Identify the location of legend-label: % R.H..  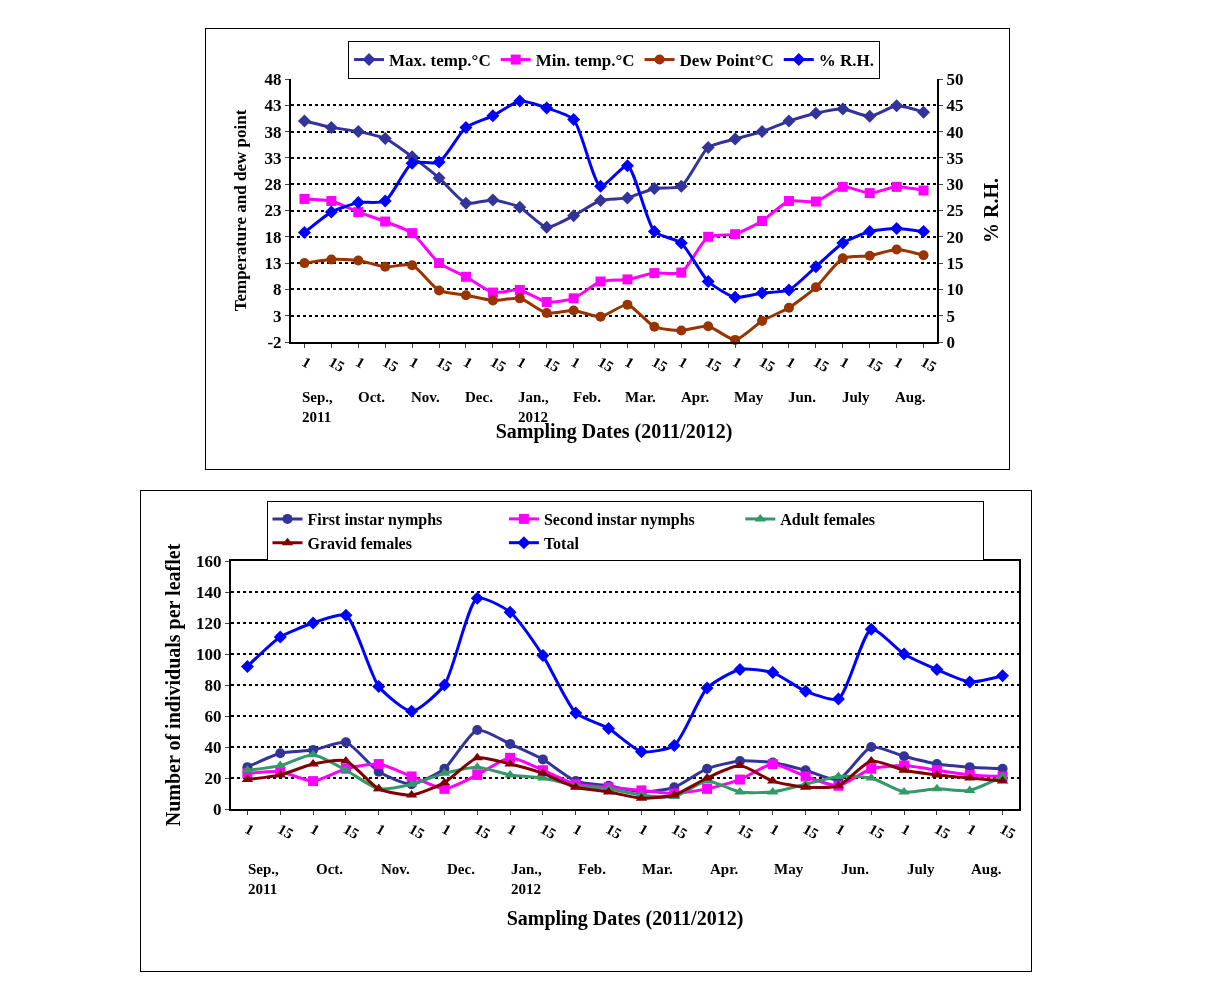
(846, 61).